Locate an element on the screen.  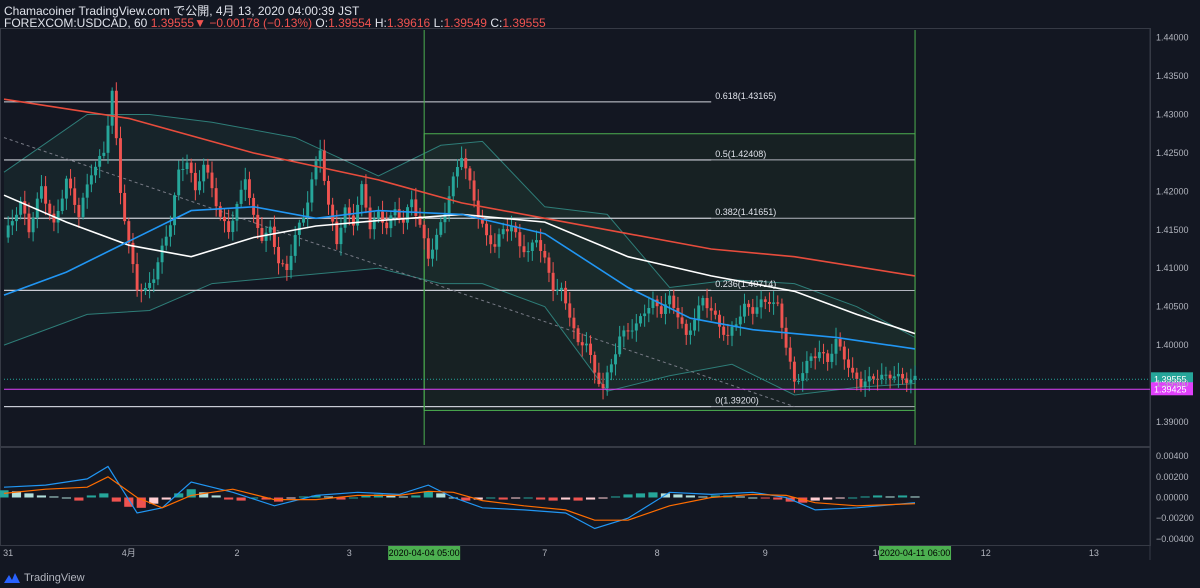
low-value: 1.39549 is located at coordinates (465, 23).